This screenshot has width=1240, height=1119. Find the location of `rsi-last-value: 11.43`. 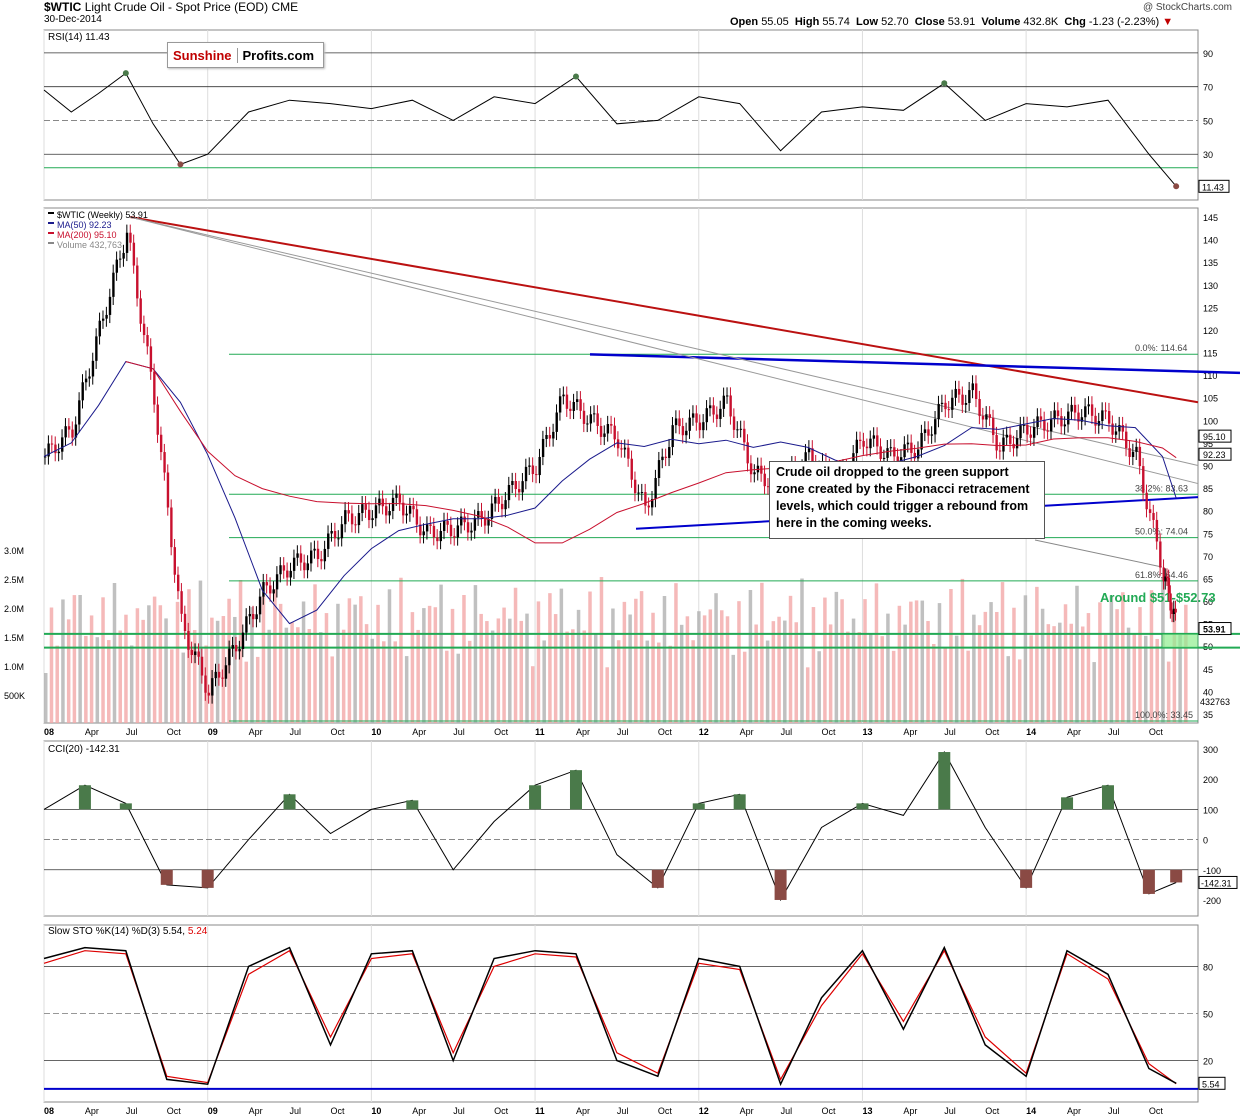

rsi-last-value: 11.43 is located at coordinates (1213, 187).